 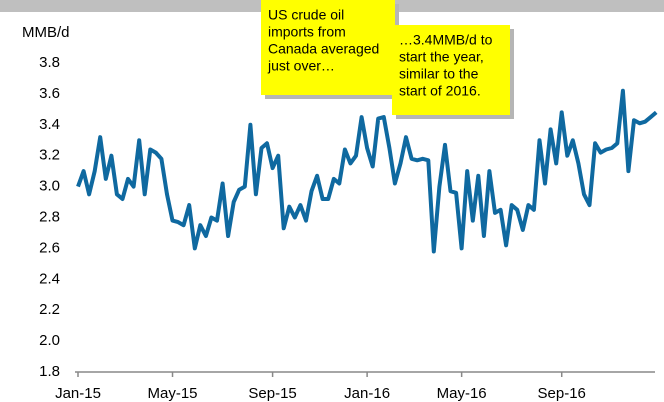 What do you see at coordinates (306, 15) in the screenshot?
I see `annotation-text: US crude oil` at bounding box center [306, 15].